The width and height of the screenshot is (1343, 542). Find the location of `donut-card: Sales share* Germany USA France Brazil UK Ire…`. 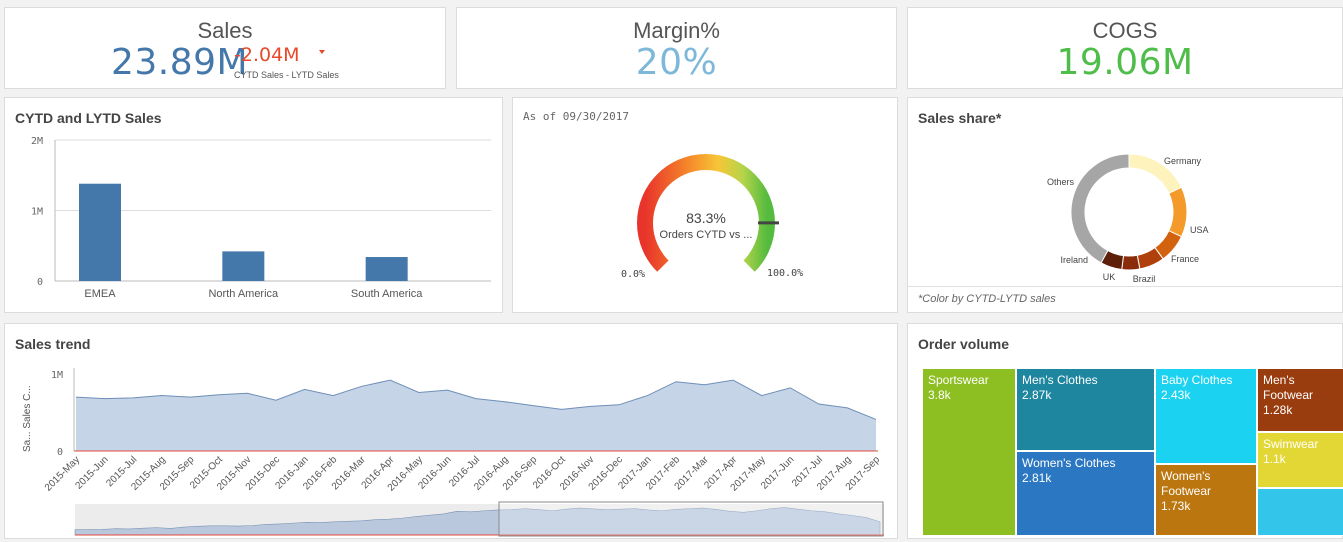

donut-card: Sales share* Germany USA France Brazil UK Ire… is located at coordinates (1125, 205).